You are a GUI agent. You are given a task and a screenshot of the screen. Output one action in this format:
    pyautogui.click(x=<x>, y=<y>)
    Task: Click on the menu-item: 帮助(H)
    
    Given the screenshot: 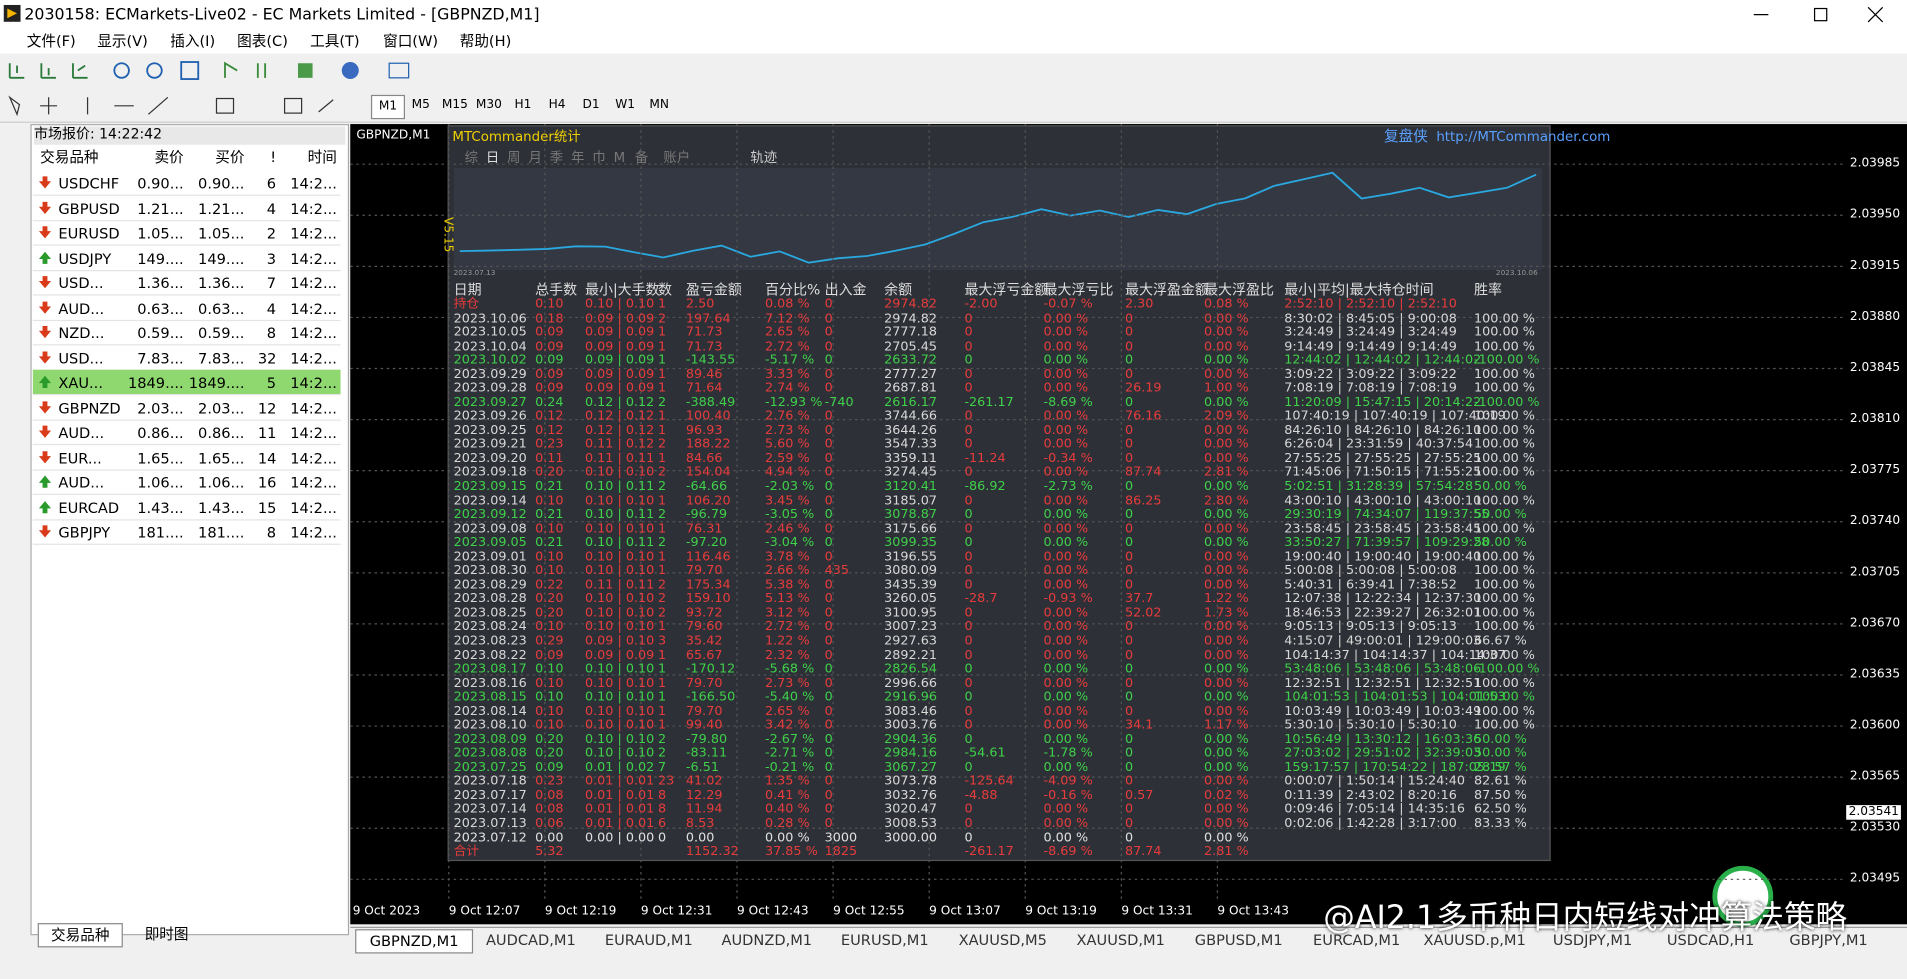 What is the action you would take?
    pyautogui.click(x=485, y=41)
    